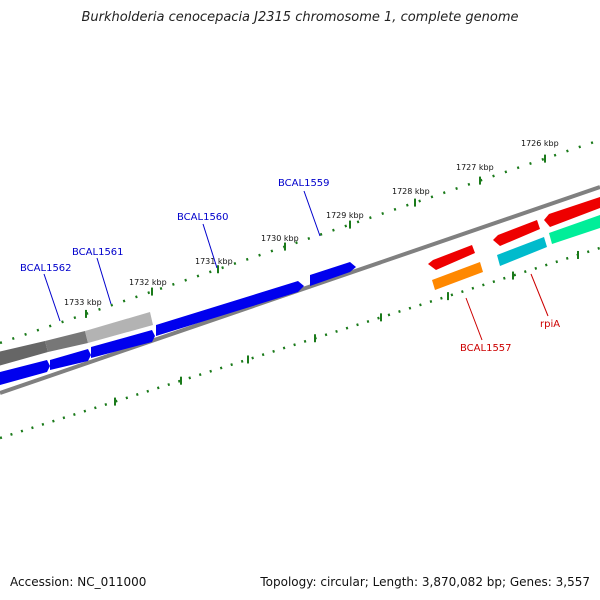  I want to click on tick-label-1727: 1727 kbp, so click(475, 167).